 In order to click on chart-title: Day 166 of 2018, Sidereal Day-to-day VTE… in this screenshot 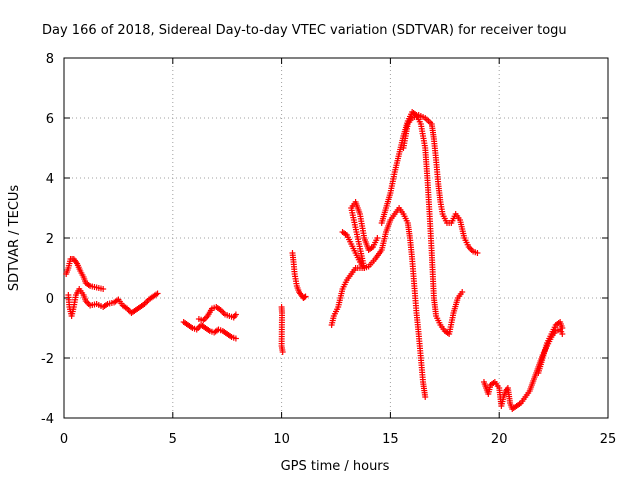, I will do `click(304, 30)`.